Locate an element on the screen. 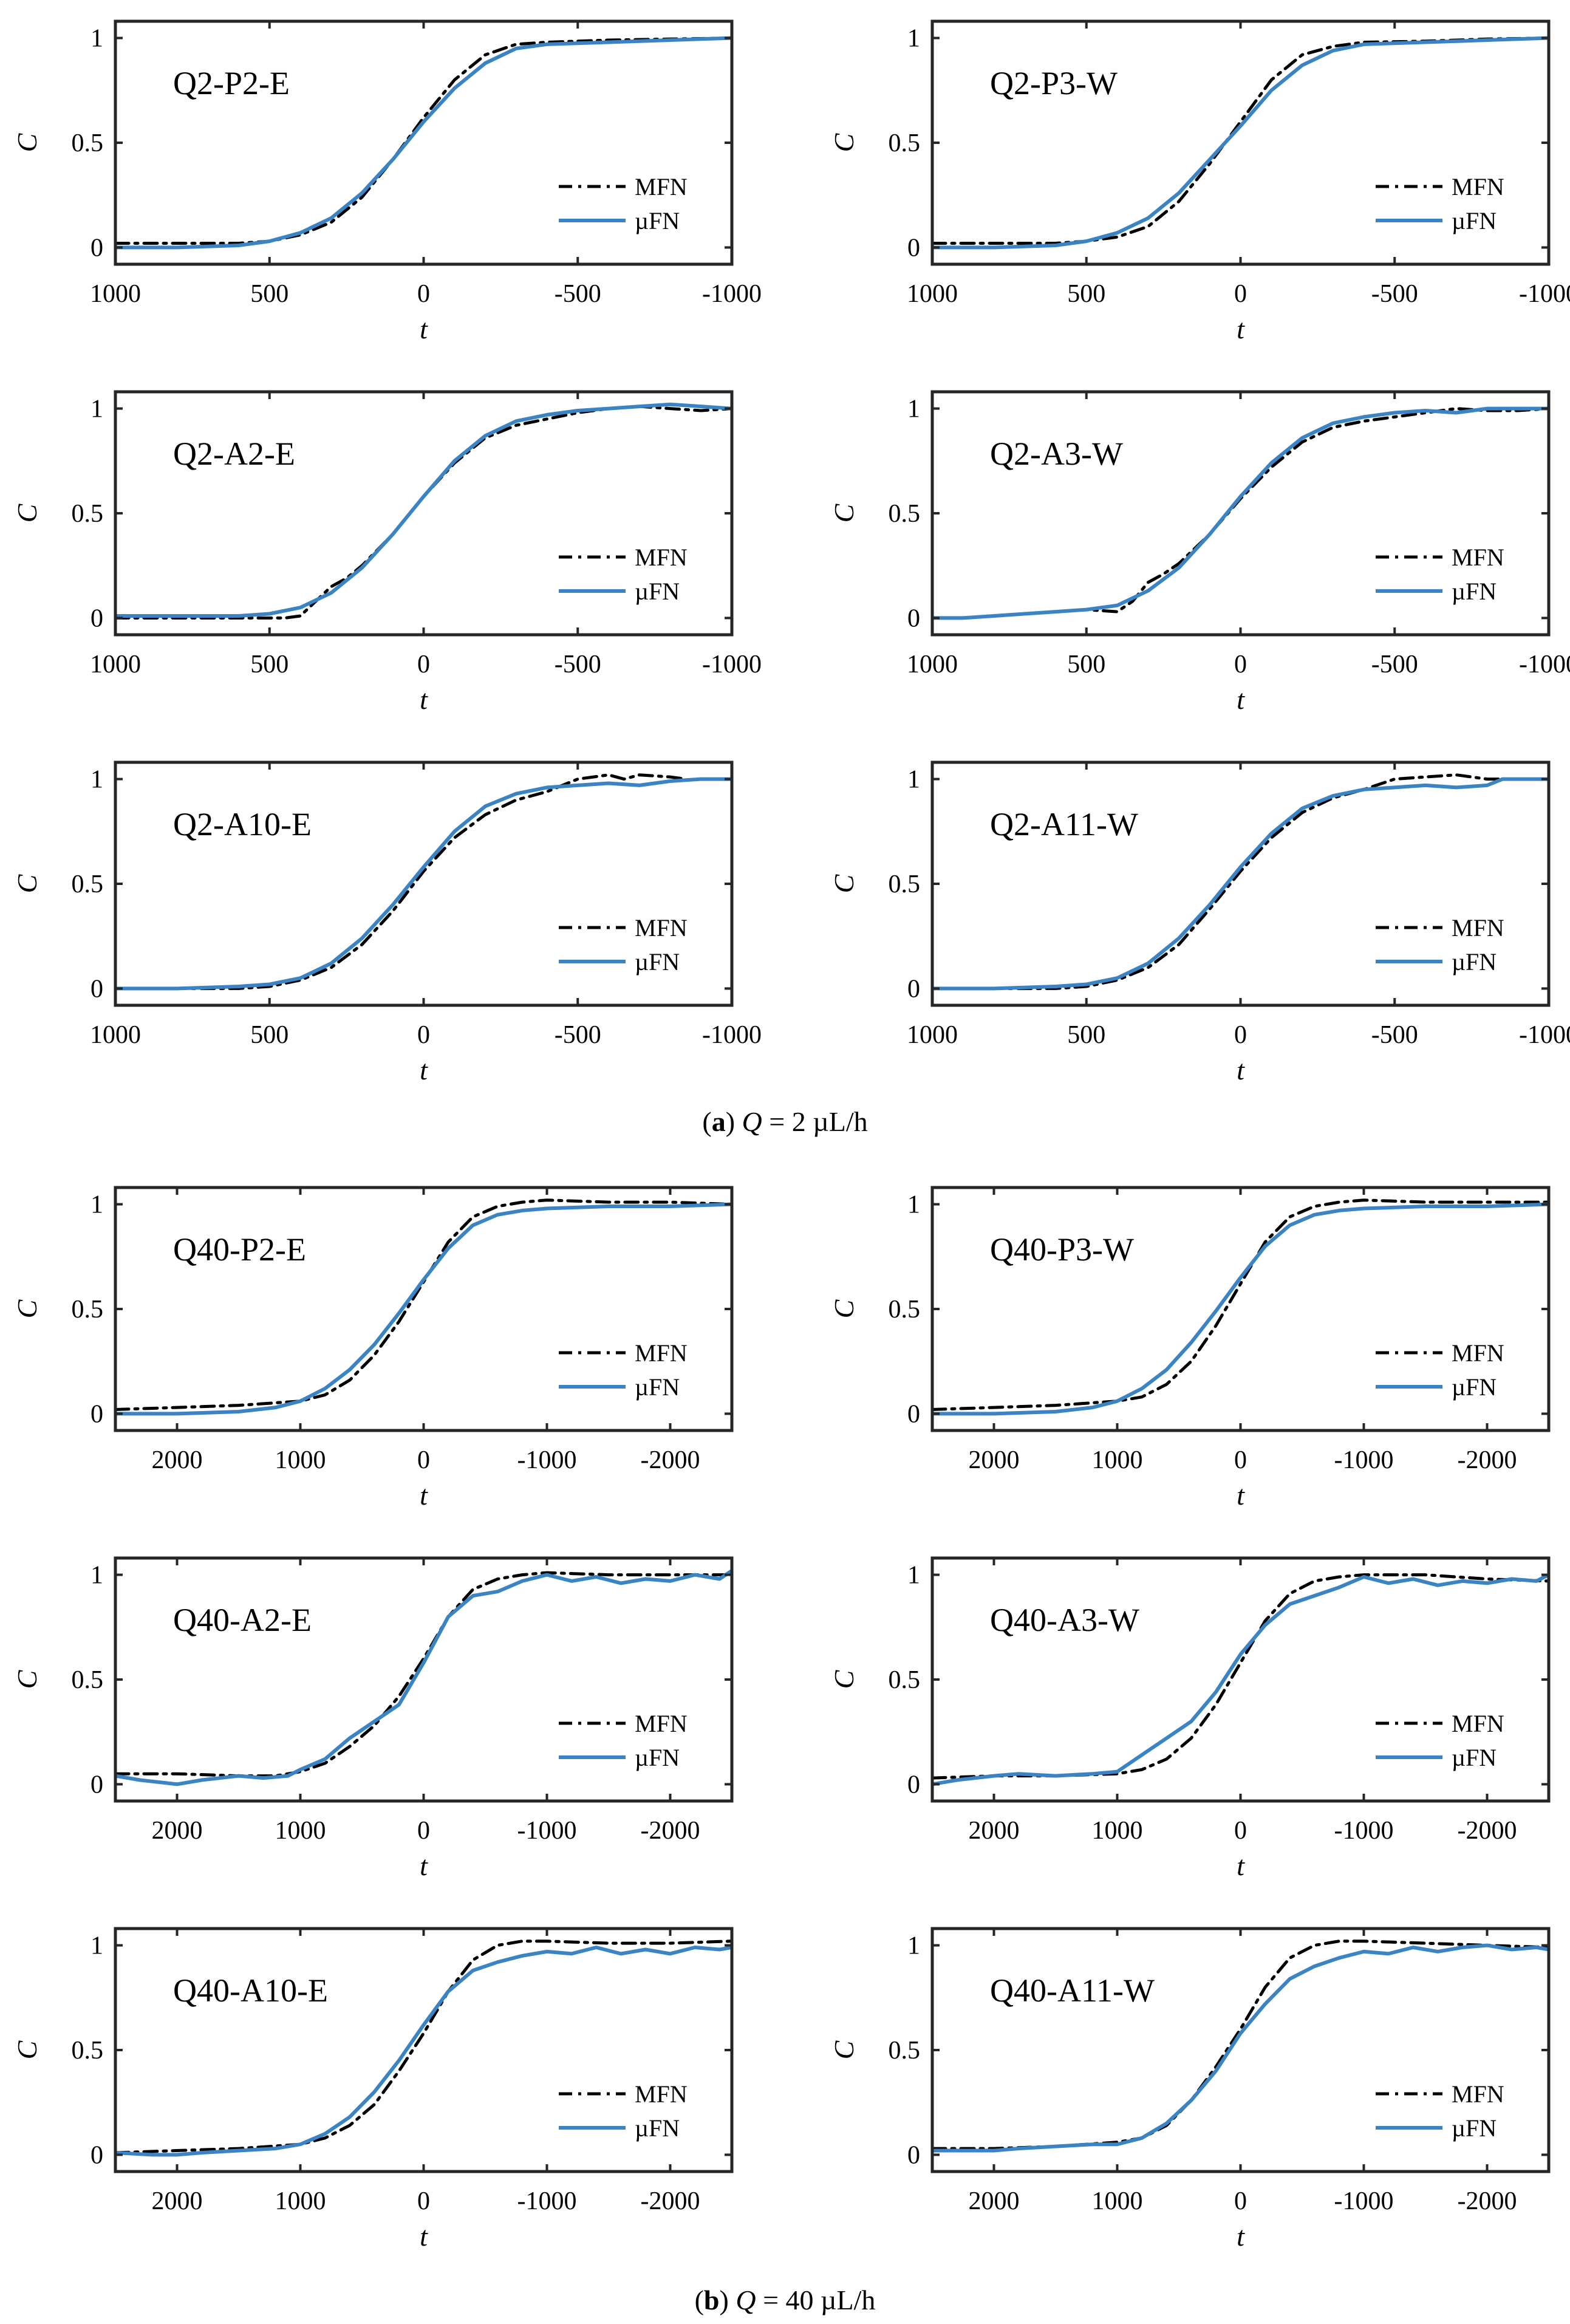 The width and height of the screenshot is (1570, 2324). chart-8-xtick-label: -1000 is located at coordinates (547, 1831).